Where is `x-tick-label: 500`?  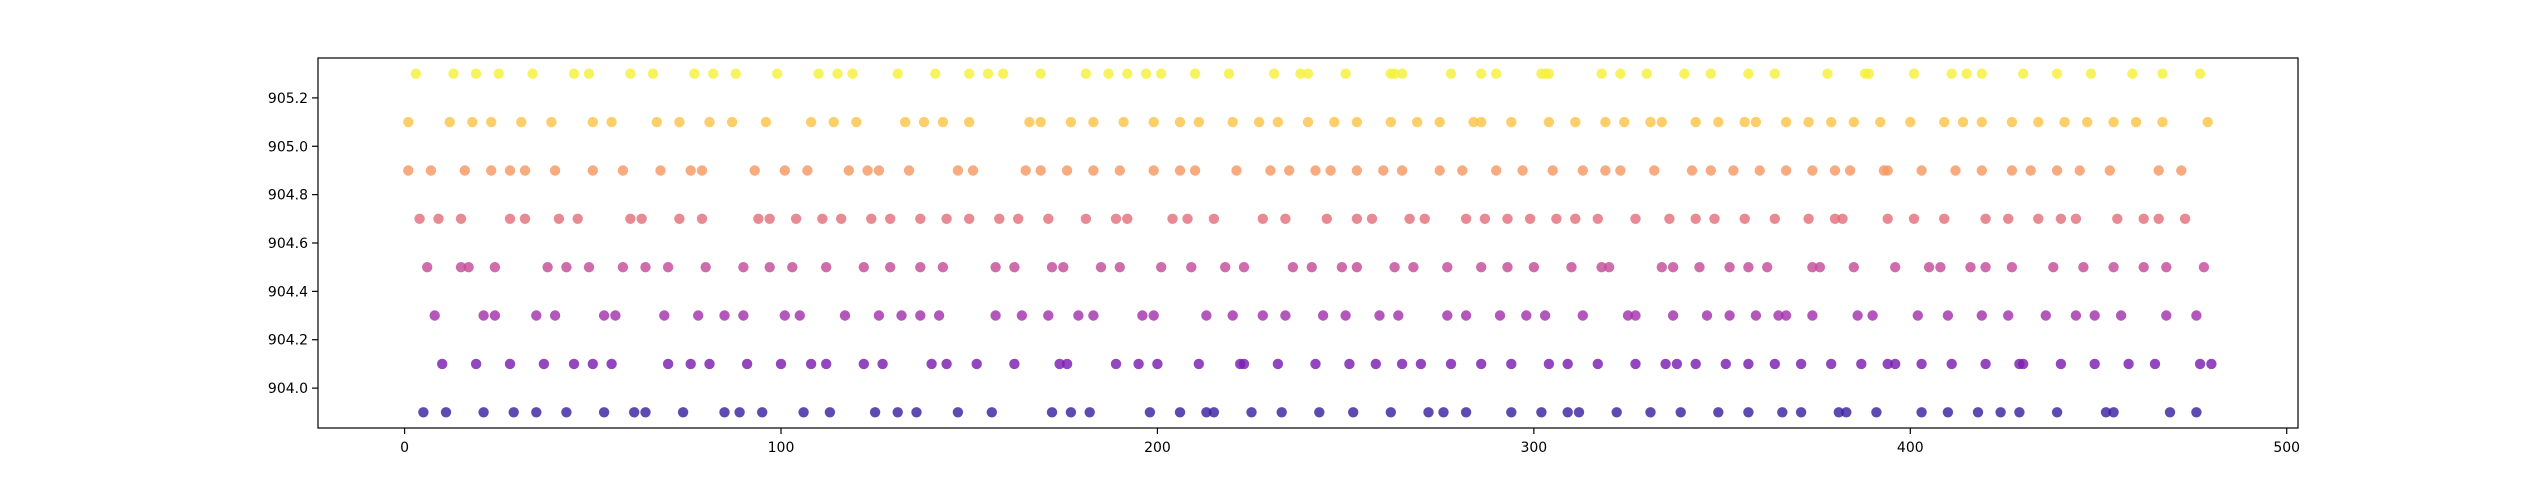
x-tick-label: 500 is located at coordinates (2286, 448).